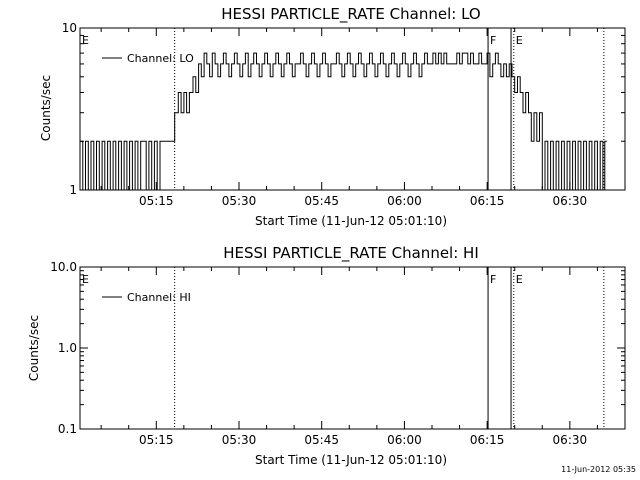  I want to click on y-tick-label: 10.0, so click(63, 267).